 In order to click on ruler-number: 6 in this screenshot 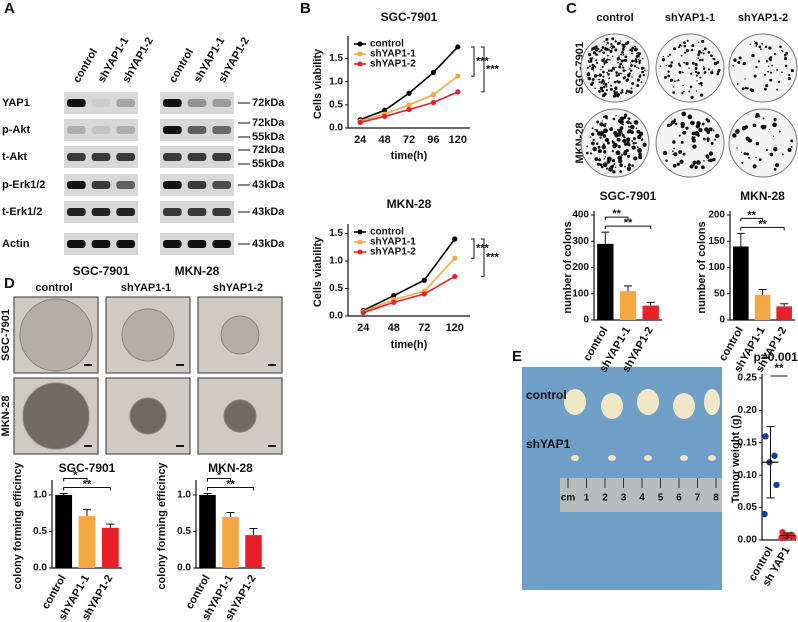, I will do `click(679, 498)`.